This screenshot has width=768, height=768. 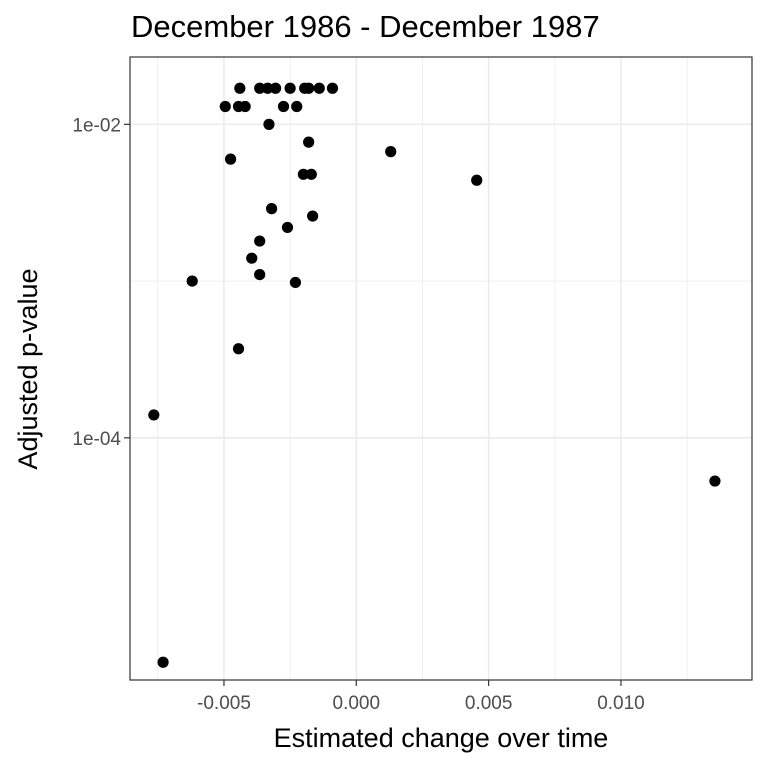 I want to click on y-tick-label: 1e-02, so click(x=96, y=125).